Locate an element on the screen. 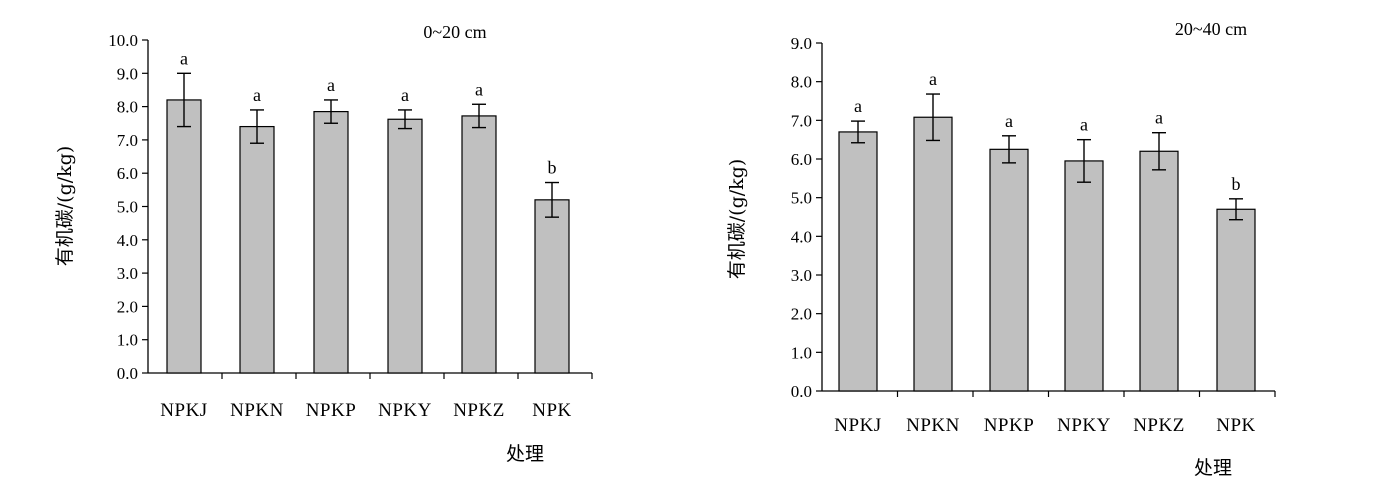 This screenshot has height=490, width=1378. chart-title: 20~40 cm is located at coordinates (1211, 29).